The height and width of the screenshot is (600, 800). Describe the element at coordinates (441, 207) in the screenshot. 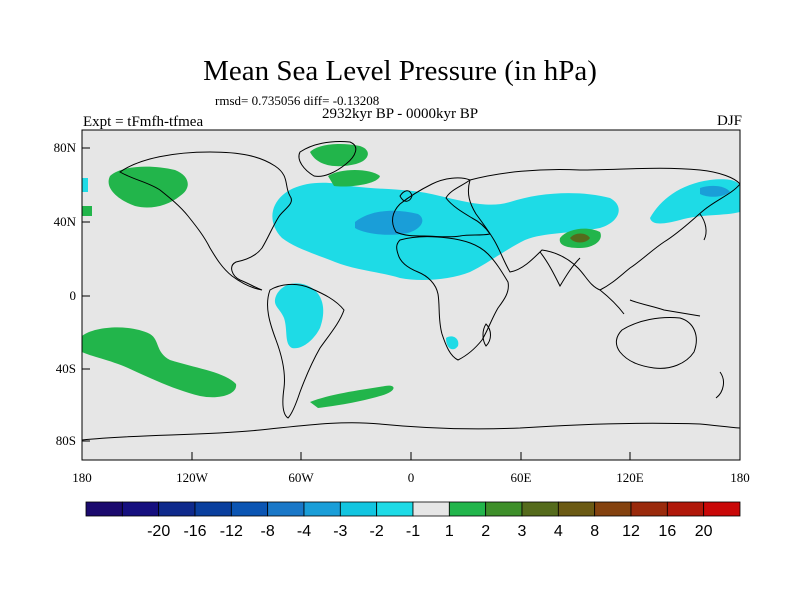

I see `coastline-europe` at that location.